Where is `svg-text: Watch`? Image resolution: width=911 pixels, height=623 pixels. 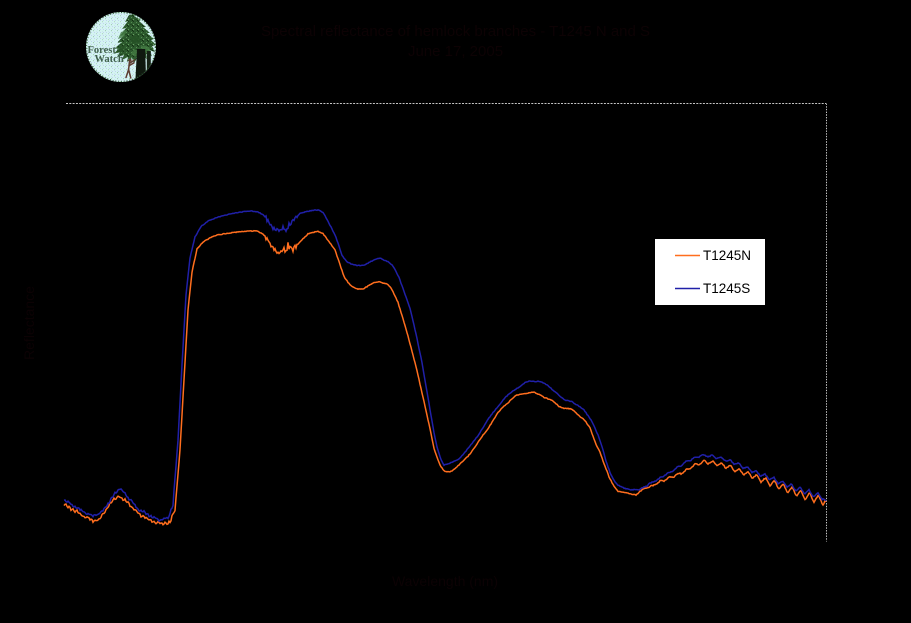
svg-text: Watch is located at coordinates (109, 59).